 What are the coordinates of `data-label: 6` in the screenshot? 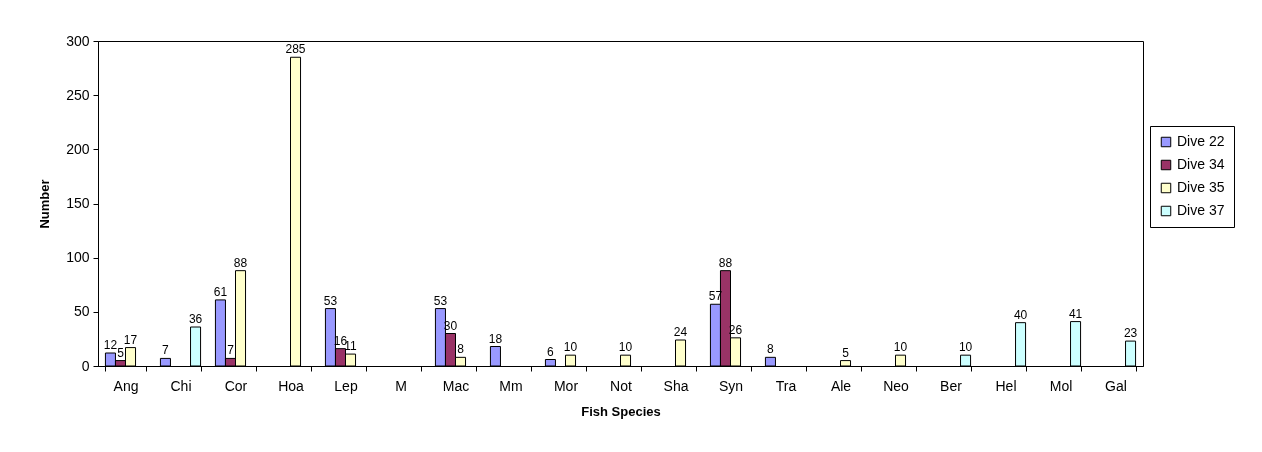 It's located at (551, 351).